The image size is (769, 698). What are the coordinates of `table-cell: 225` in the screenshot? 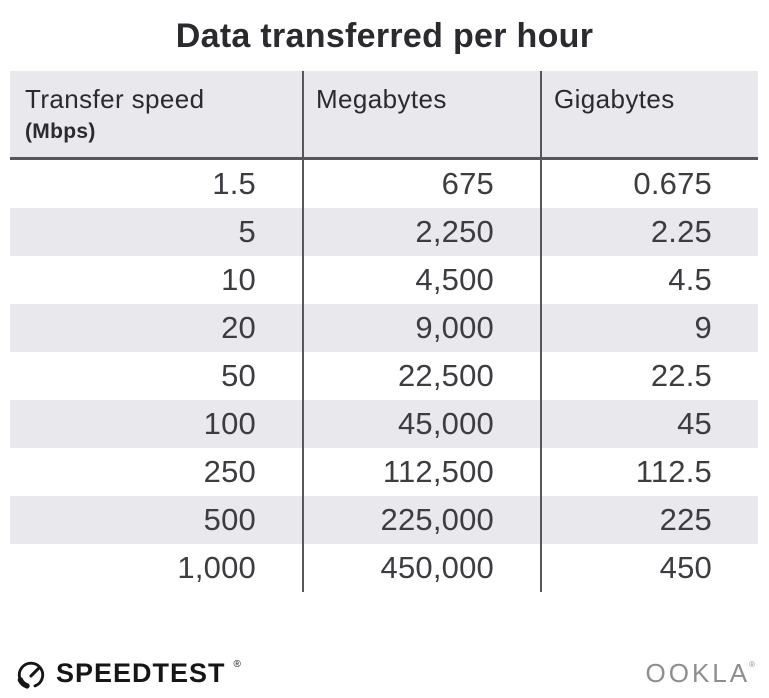 It's located at (649, 520).